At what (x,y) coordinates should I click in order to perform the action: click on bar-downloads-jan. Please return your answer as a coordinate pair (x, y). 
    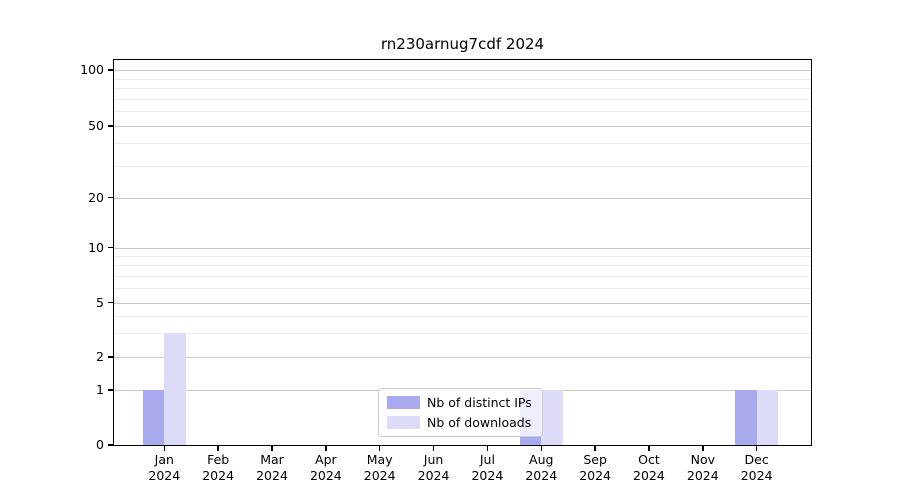
    Looking at the image, I should click on (175, 388).